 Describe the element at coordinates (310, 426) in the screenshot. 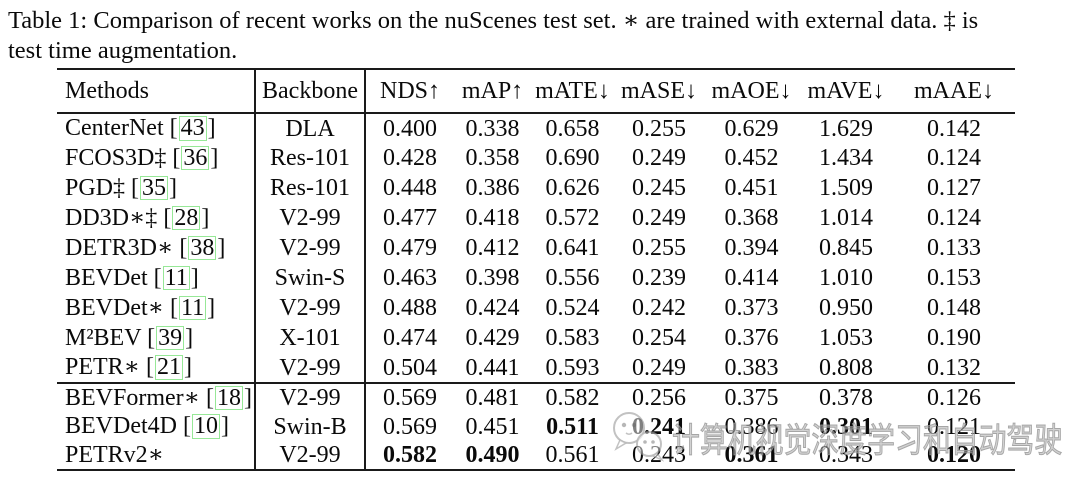

I see `backbone-cell: Swin-B` at that location.